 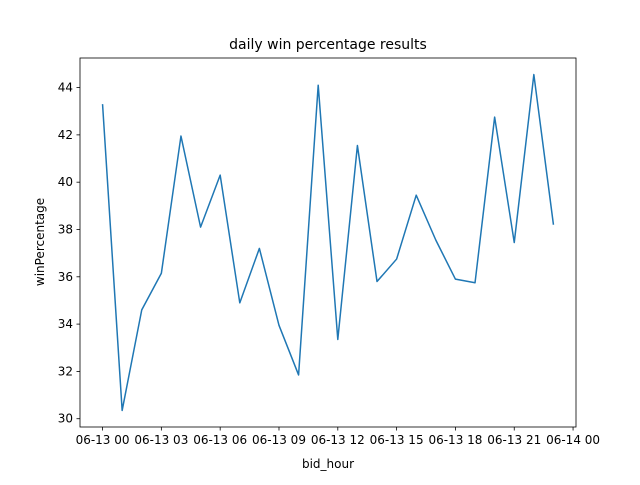 What do you see at coordinates (65, 419) in the screenshot?
I see `y-tick-label: 30` at bounding box center [65, 419].